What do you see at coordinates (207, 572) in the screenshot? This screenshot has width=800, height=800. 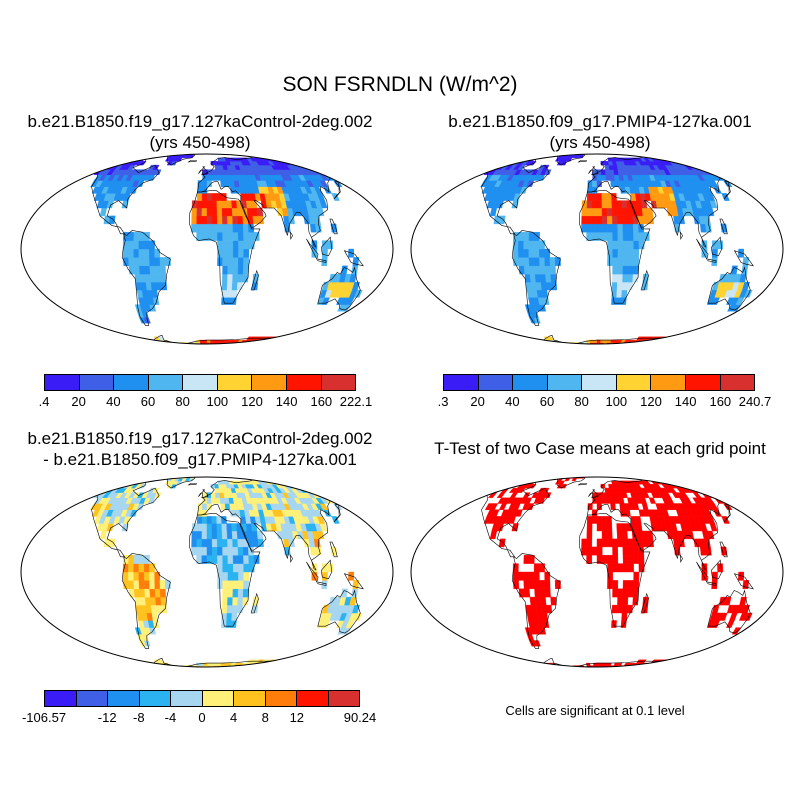 I see `map-frame` at bounding box center [207, 572].